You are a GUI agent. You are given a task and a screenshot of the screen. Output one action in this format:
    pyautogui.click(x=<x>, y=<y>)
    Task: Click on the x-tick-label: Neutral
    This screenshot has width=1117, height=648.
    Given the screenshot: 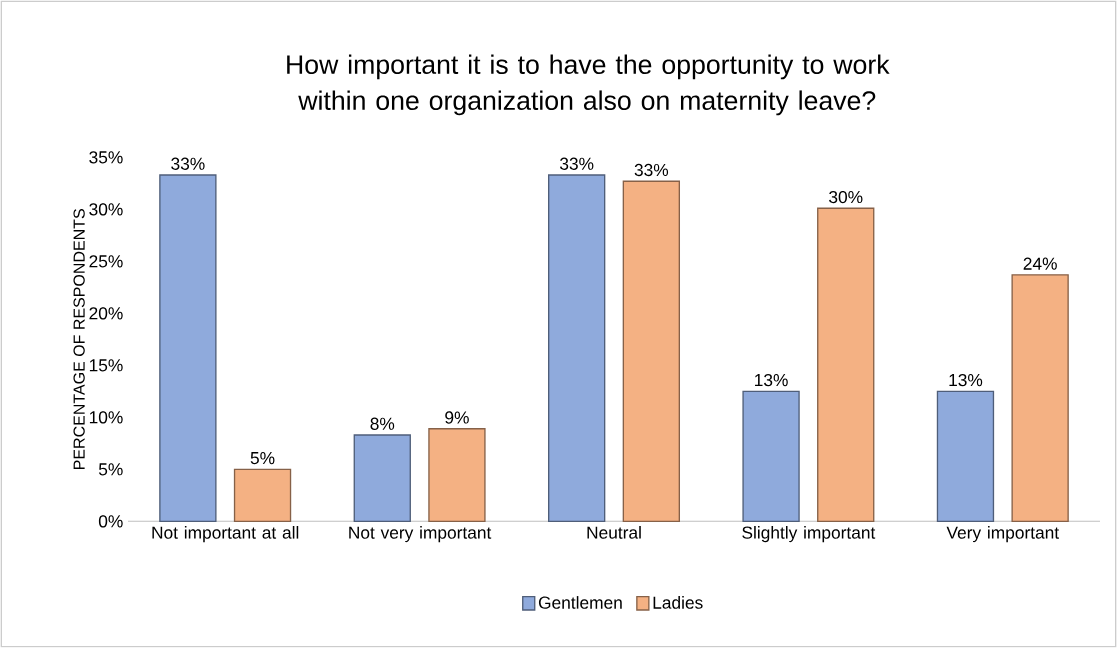 What is the action you would take?
    pyautogui.click(x=614, y=532)
    